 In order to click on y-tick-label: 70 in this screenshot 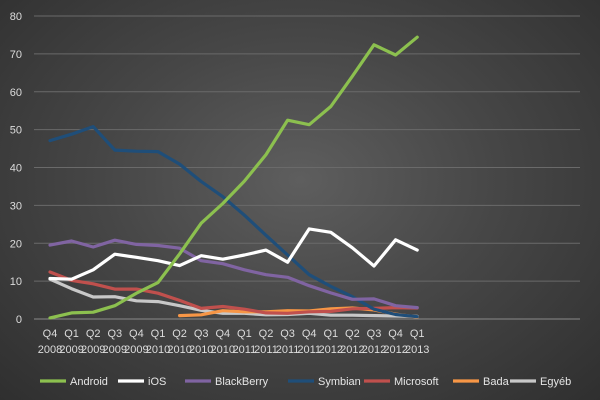, I will do `click(16, 55)`.